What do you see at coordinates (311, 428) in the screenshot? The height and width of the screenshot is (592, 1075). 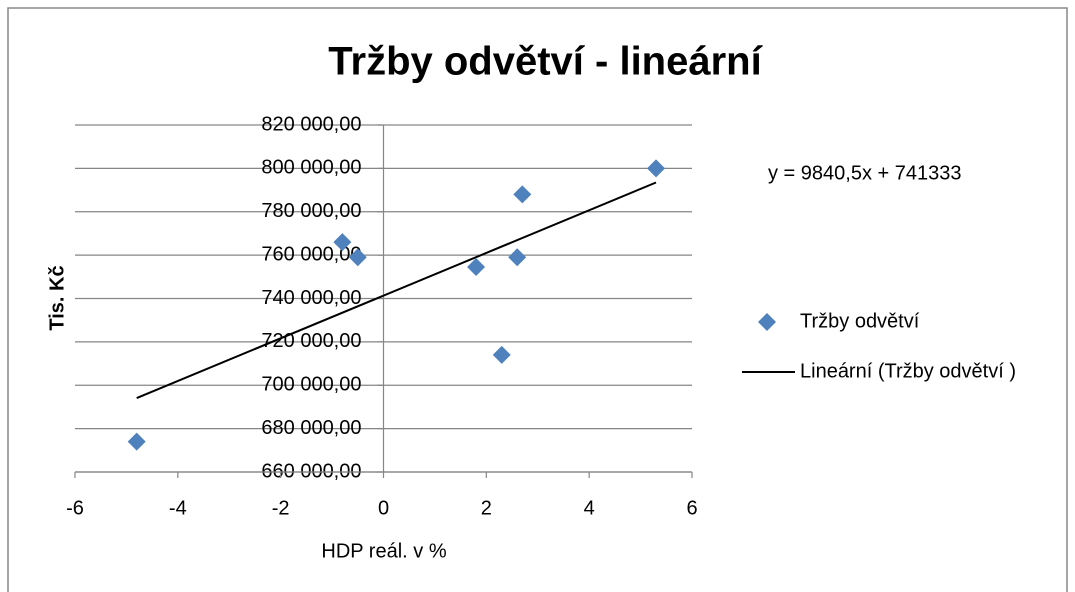 I see `y-tick-label: 680 000,00` at bounding box center [311, 428].